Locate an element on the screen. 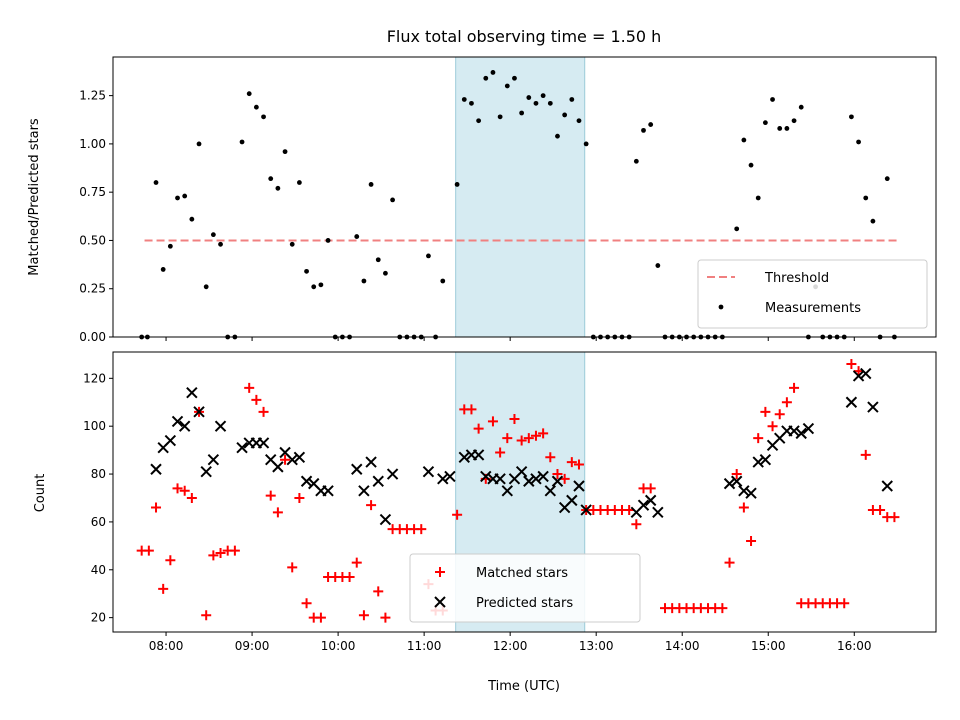  legend: Threshold Measurements is located at coordinates (812, 294).